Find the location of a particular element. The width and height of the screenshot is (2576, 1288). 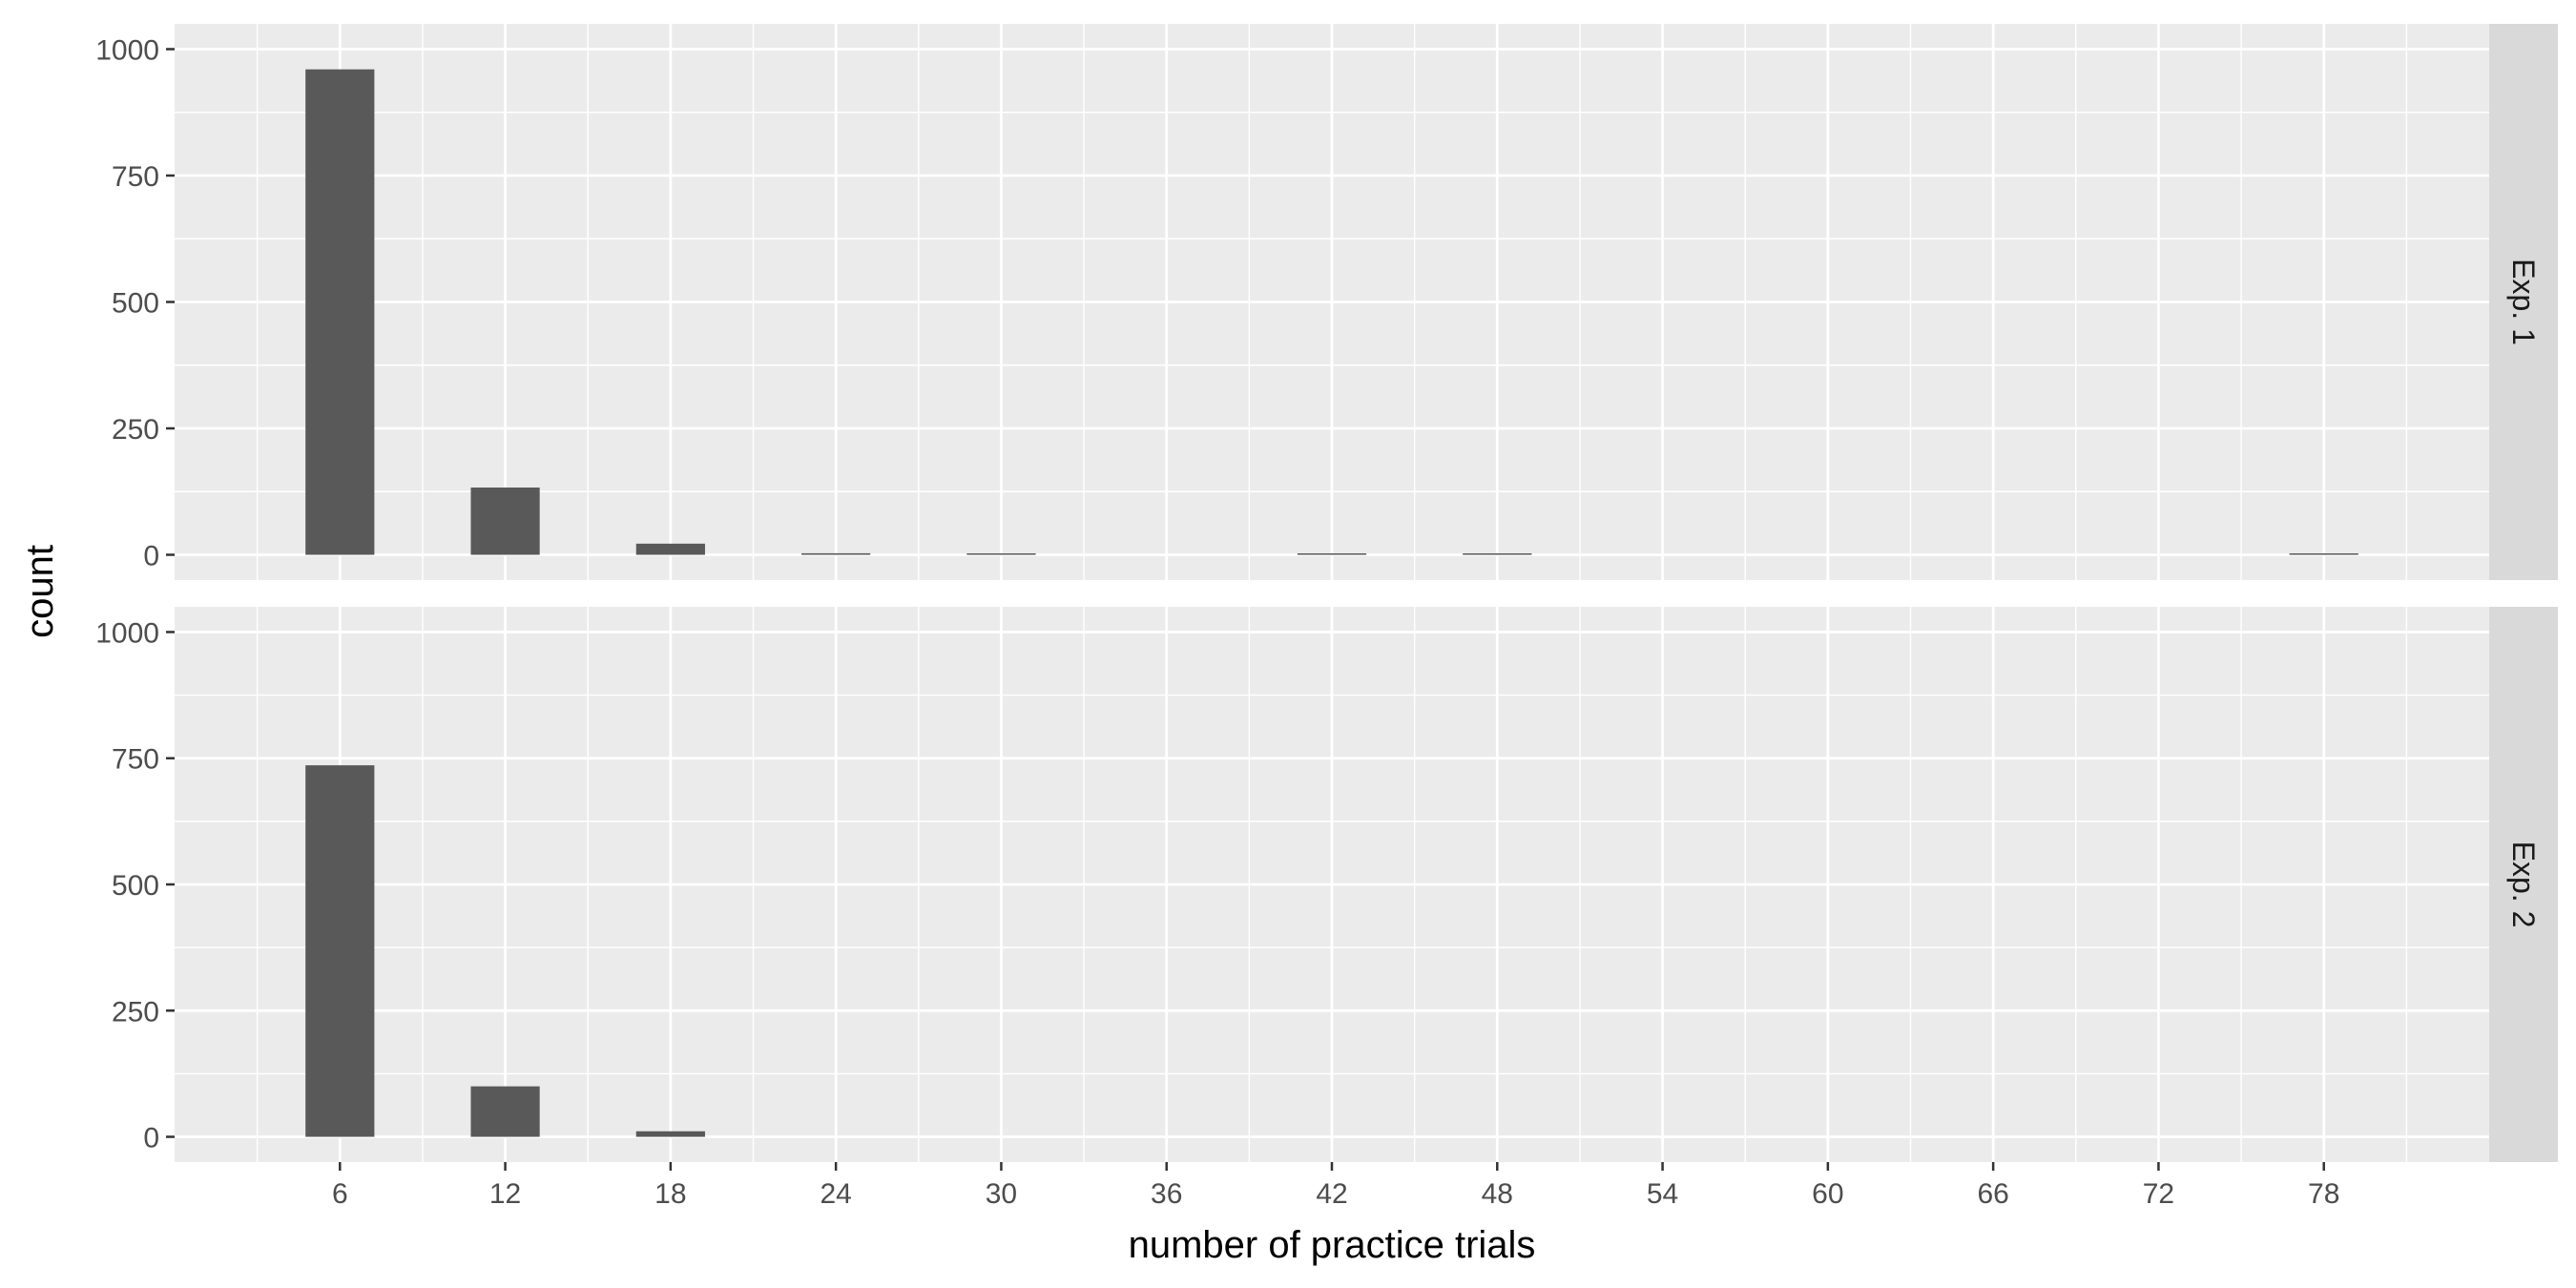

y-axis-title: count is located at coordinates (40, 591).